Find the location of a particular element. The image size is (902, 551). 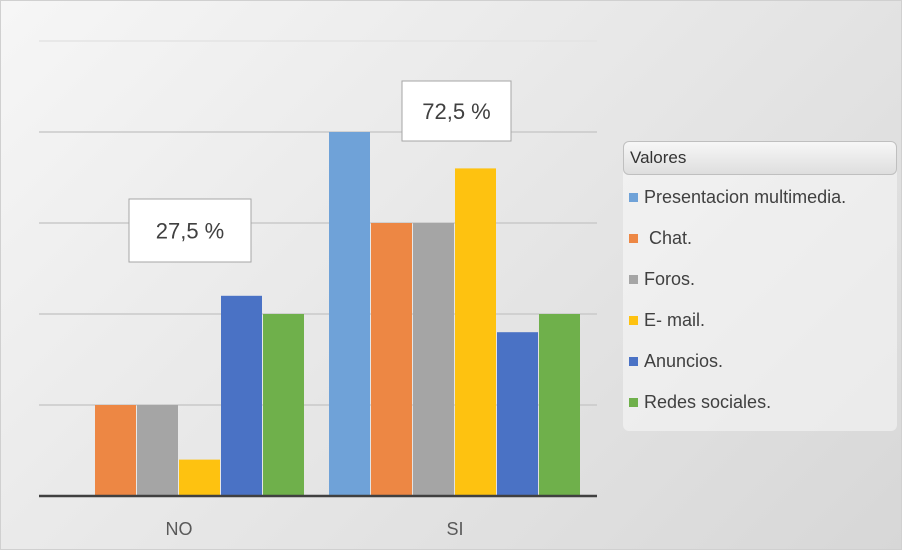

annotation-label: 72,5 % is located at coordinates (456, 111).